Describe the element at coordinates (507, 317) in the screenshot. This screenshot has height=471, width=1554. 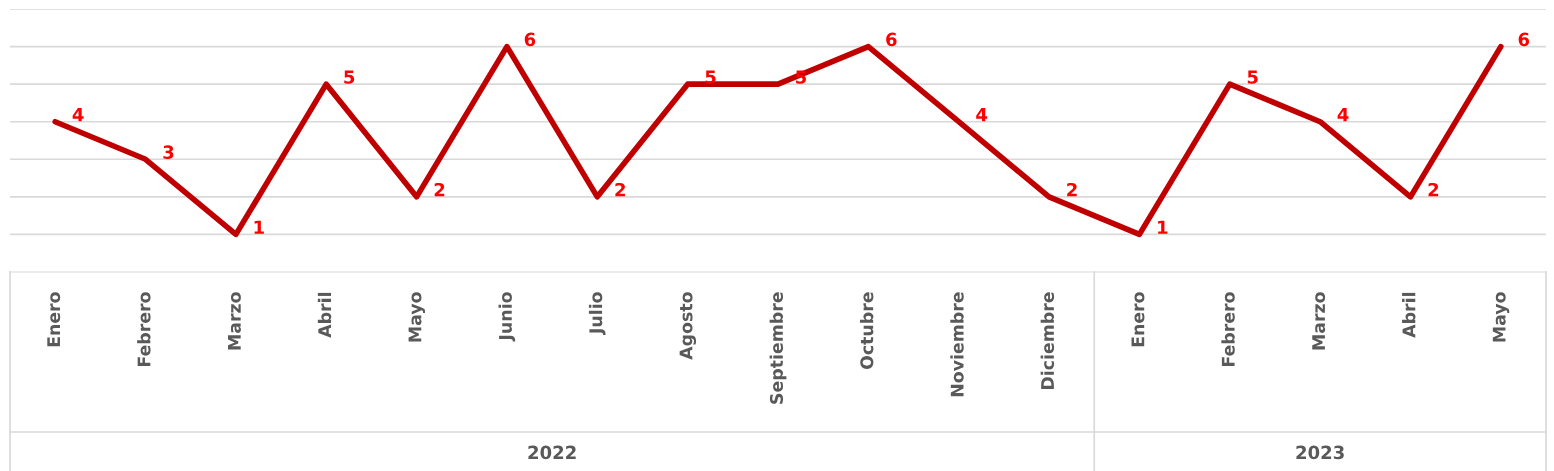
I see `x-tick-label: Junio` at that location.